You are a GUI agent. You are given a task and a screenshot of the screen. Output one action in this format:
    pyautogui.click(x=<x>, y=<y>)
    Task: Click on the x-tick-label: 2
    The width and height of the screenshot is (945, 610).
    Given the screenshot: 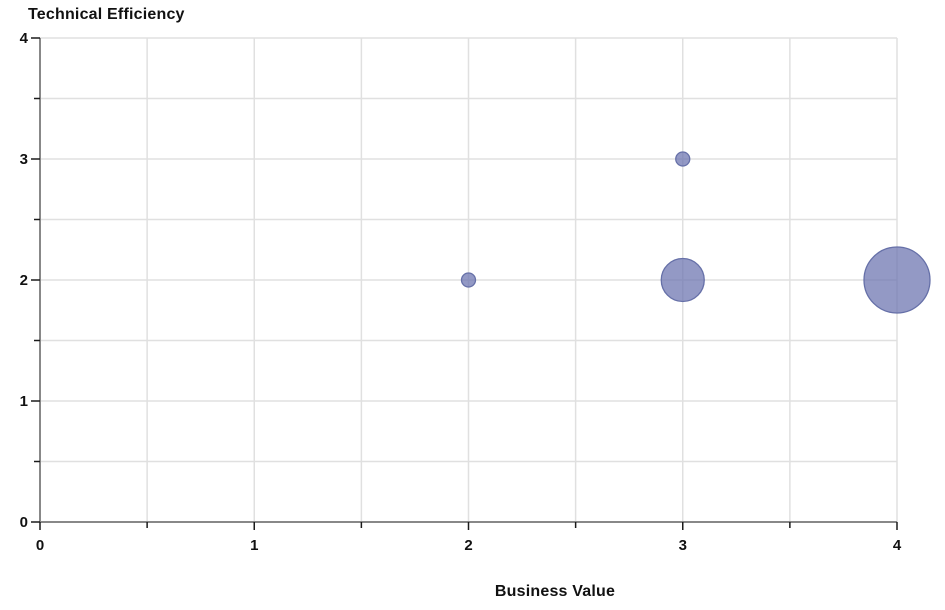 What is the action you would take?
    pyautogui.click(x=468, y=545)
    